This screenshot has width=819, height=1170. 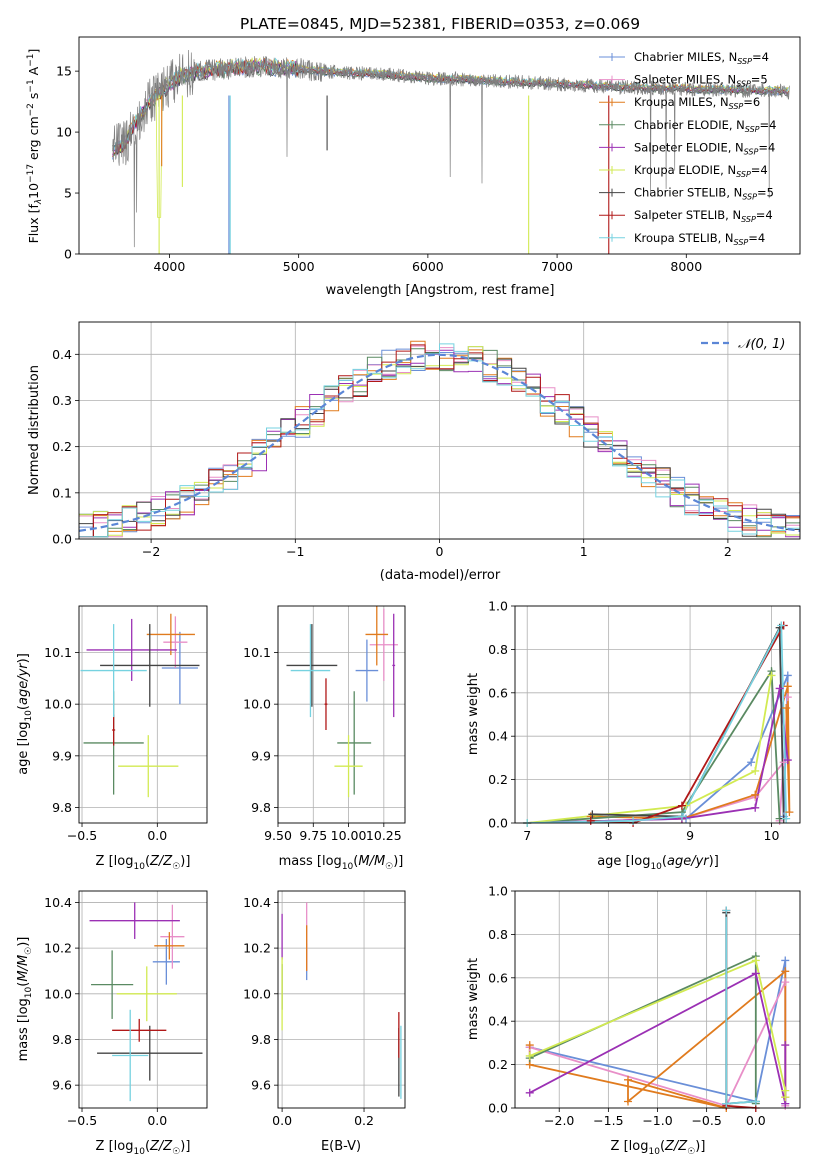 I want to click on legend-name: Salpeter ELODIE, N, so click(x=689, y=147).